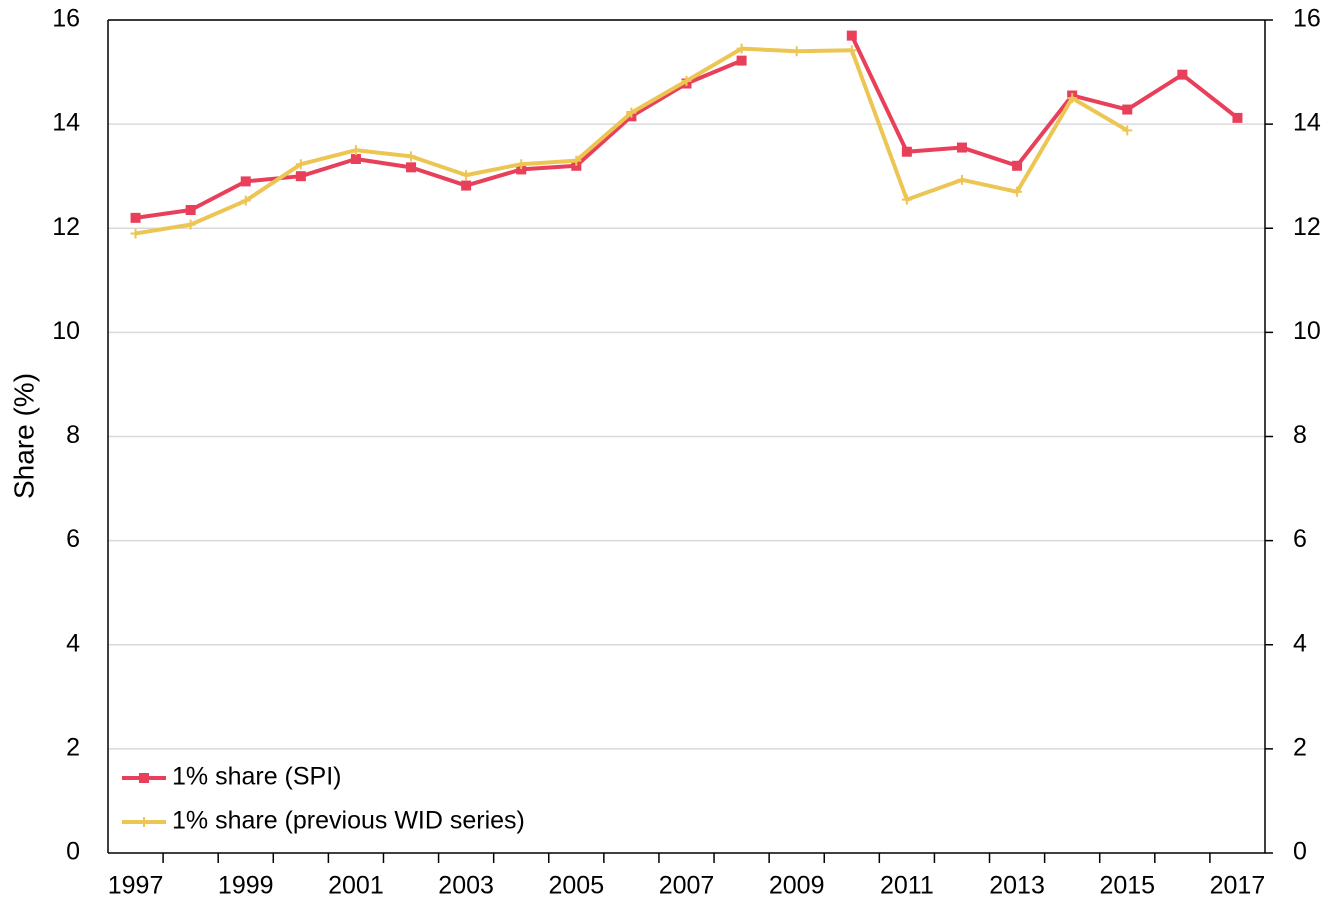  Describe the element at coordinates (466, 886) in the screenshot. I see `x-tick-label: 2003` at that location.